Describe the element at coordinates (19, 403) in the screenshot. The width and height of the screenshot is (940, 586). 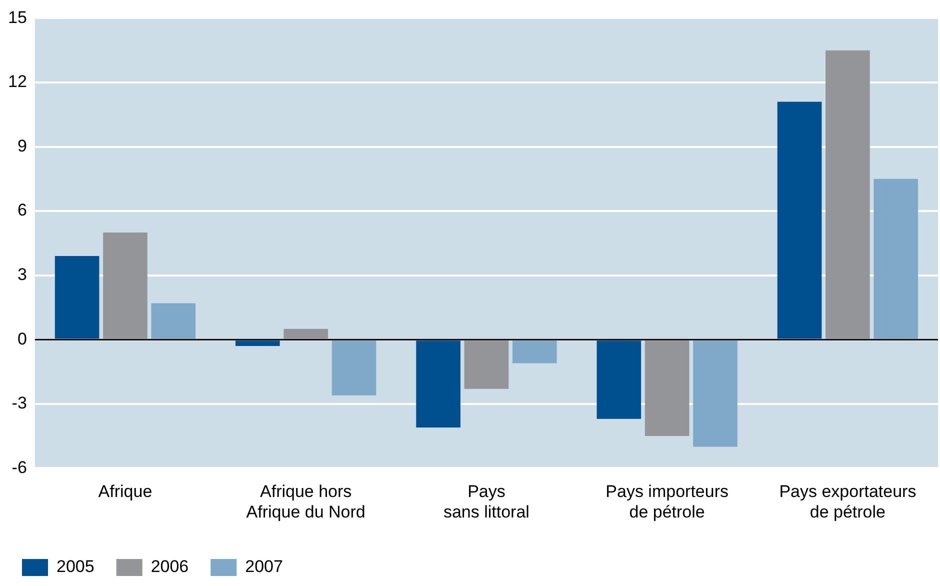
I see `y-tick-label: -3` at that location.